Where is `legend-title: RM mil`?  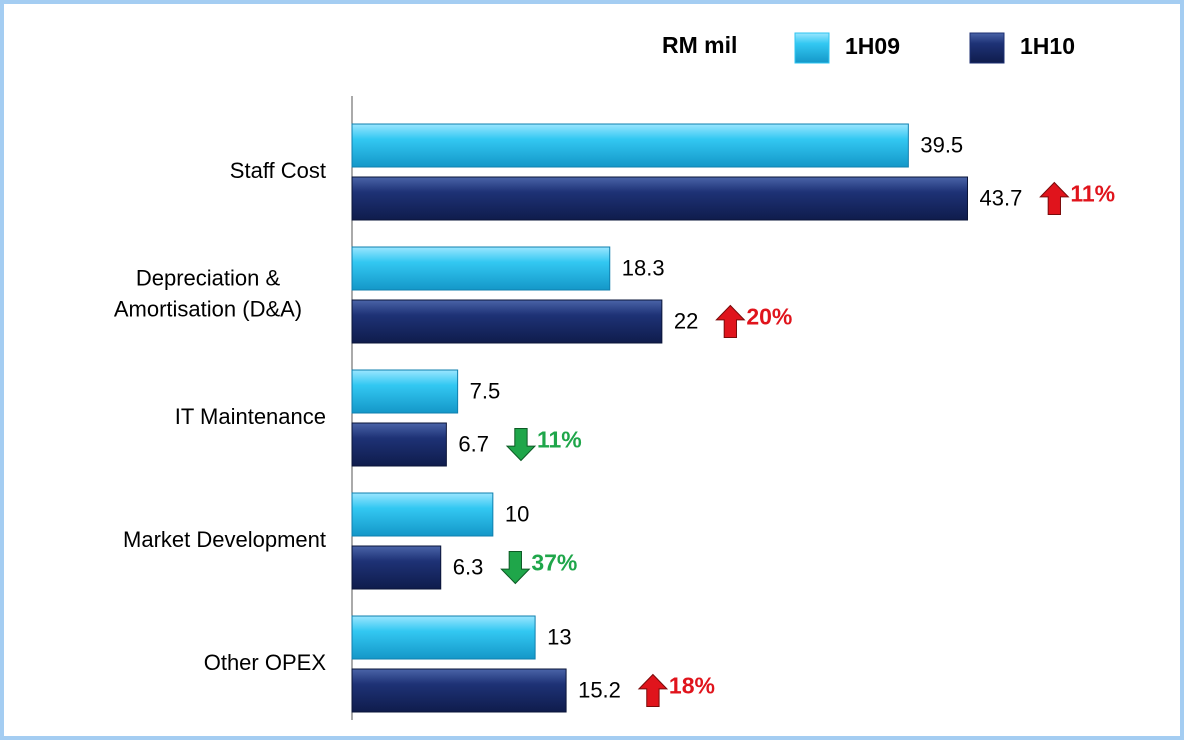 legend-title: RM mil is located at coordinates (699, 45).